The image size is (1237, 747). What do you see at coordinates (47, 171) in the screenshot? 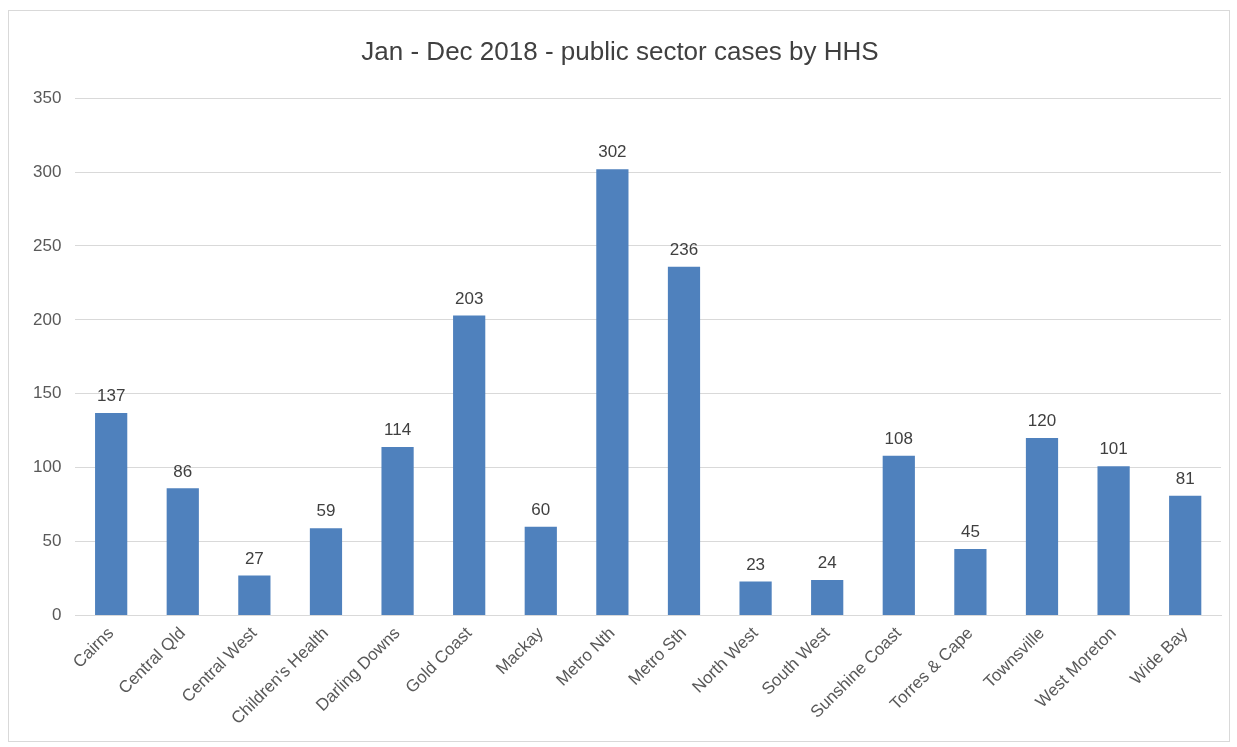
I see `y-tick-label: 300` at bounding box center [47, 171].